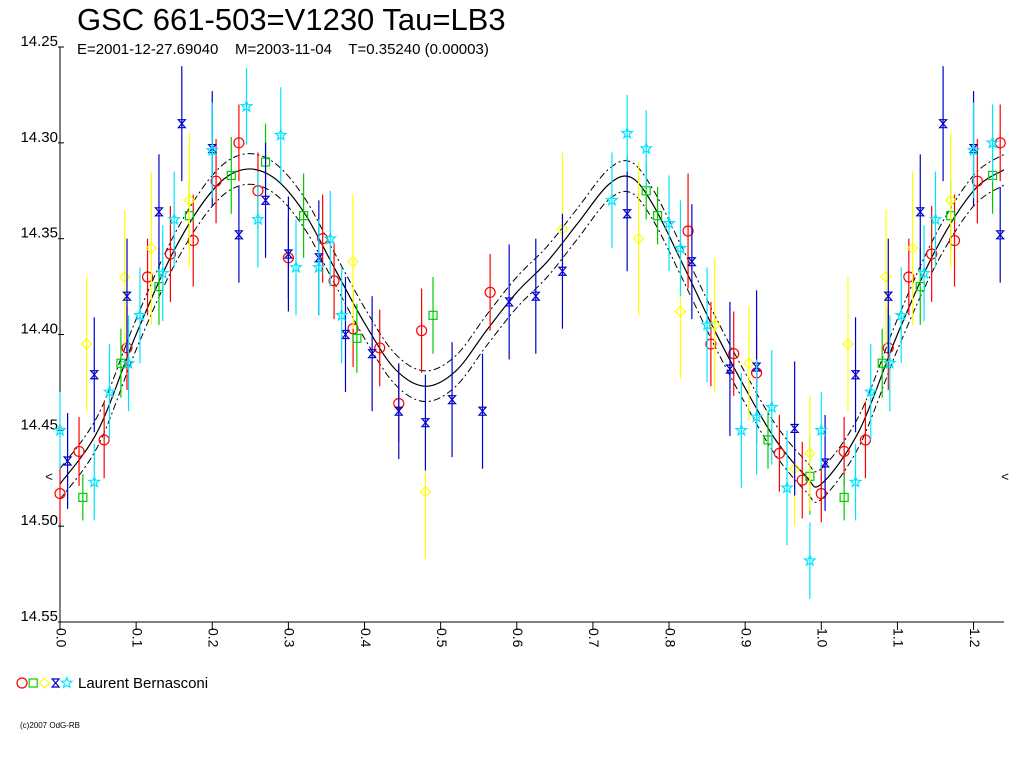 The image size is (1024, 768). I want to click on legend-label: Laurent Bernasconi, so click(143, 683).